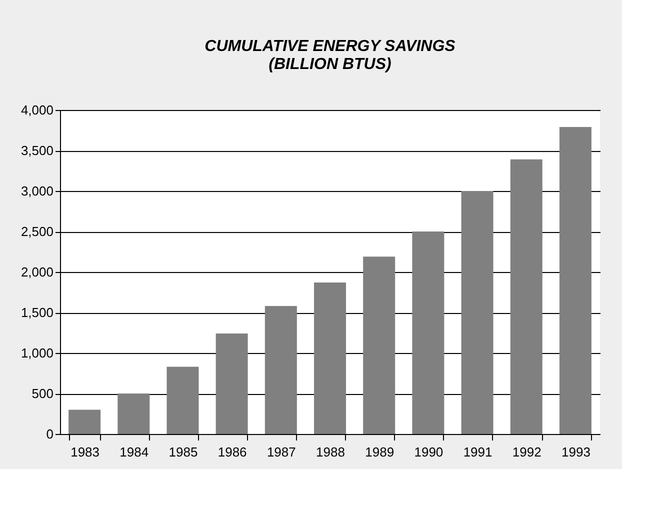 Image resolution: width=645 pixels, height=512 pixels. I want to click on text: (BILLION BTUS), so click(330, 64).